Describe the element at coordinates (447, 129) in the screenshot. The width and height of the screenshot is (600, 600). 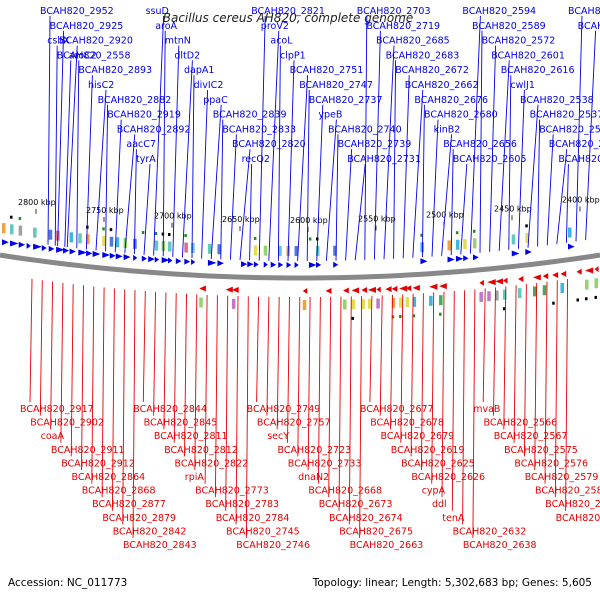
I see `forward-gene-label: kinB2` at that location.